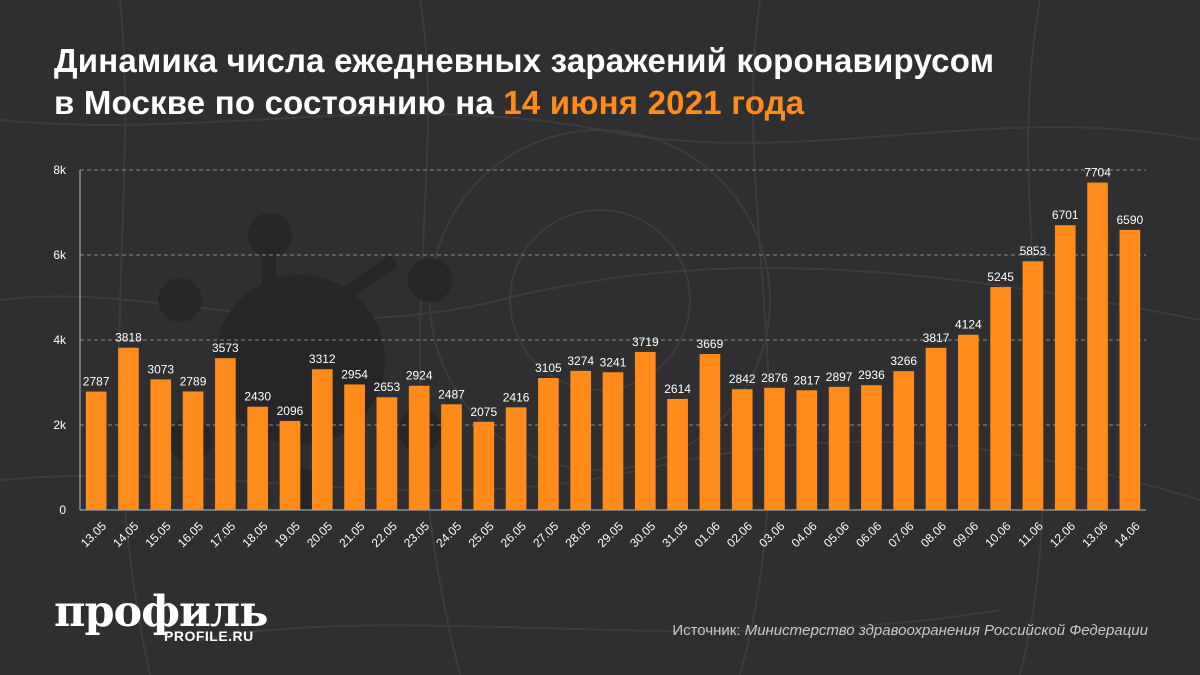  Describe the element at coordinates (257, 397) in the screenshot. I see `data-label: 2430` at that location.